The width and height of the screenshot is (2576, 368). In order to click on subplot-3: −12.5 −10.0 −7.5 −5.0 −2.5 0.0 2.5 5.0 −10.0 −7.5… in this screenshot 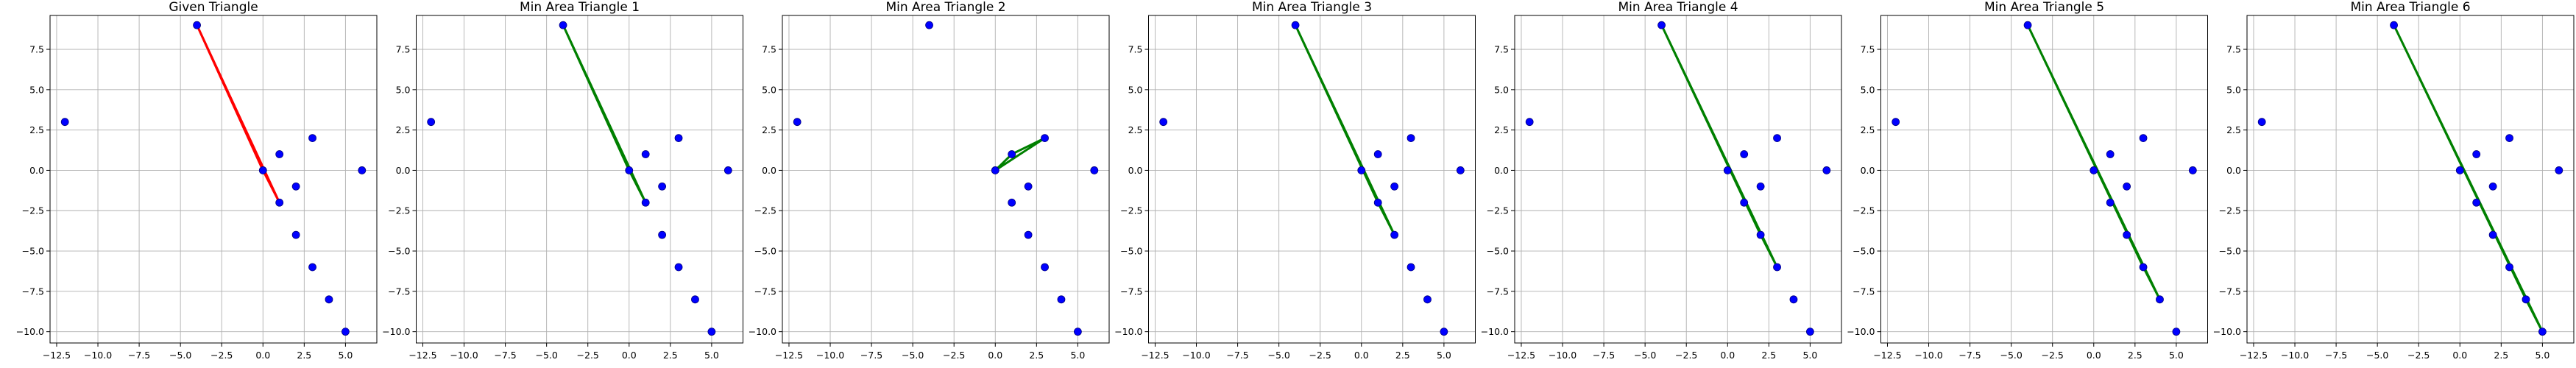, I will do `click(929, 180)`.